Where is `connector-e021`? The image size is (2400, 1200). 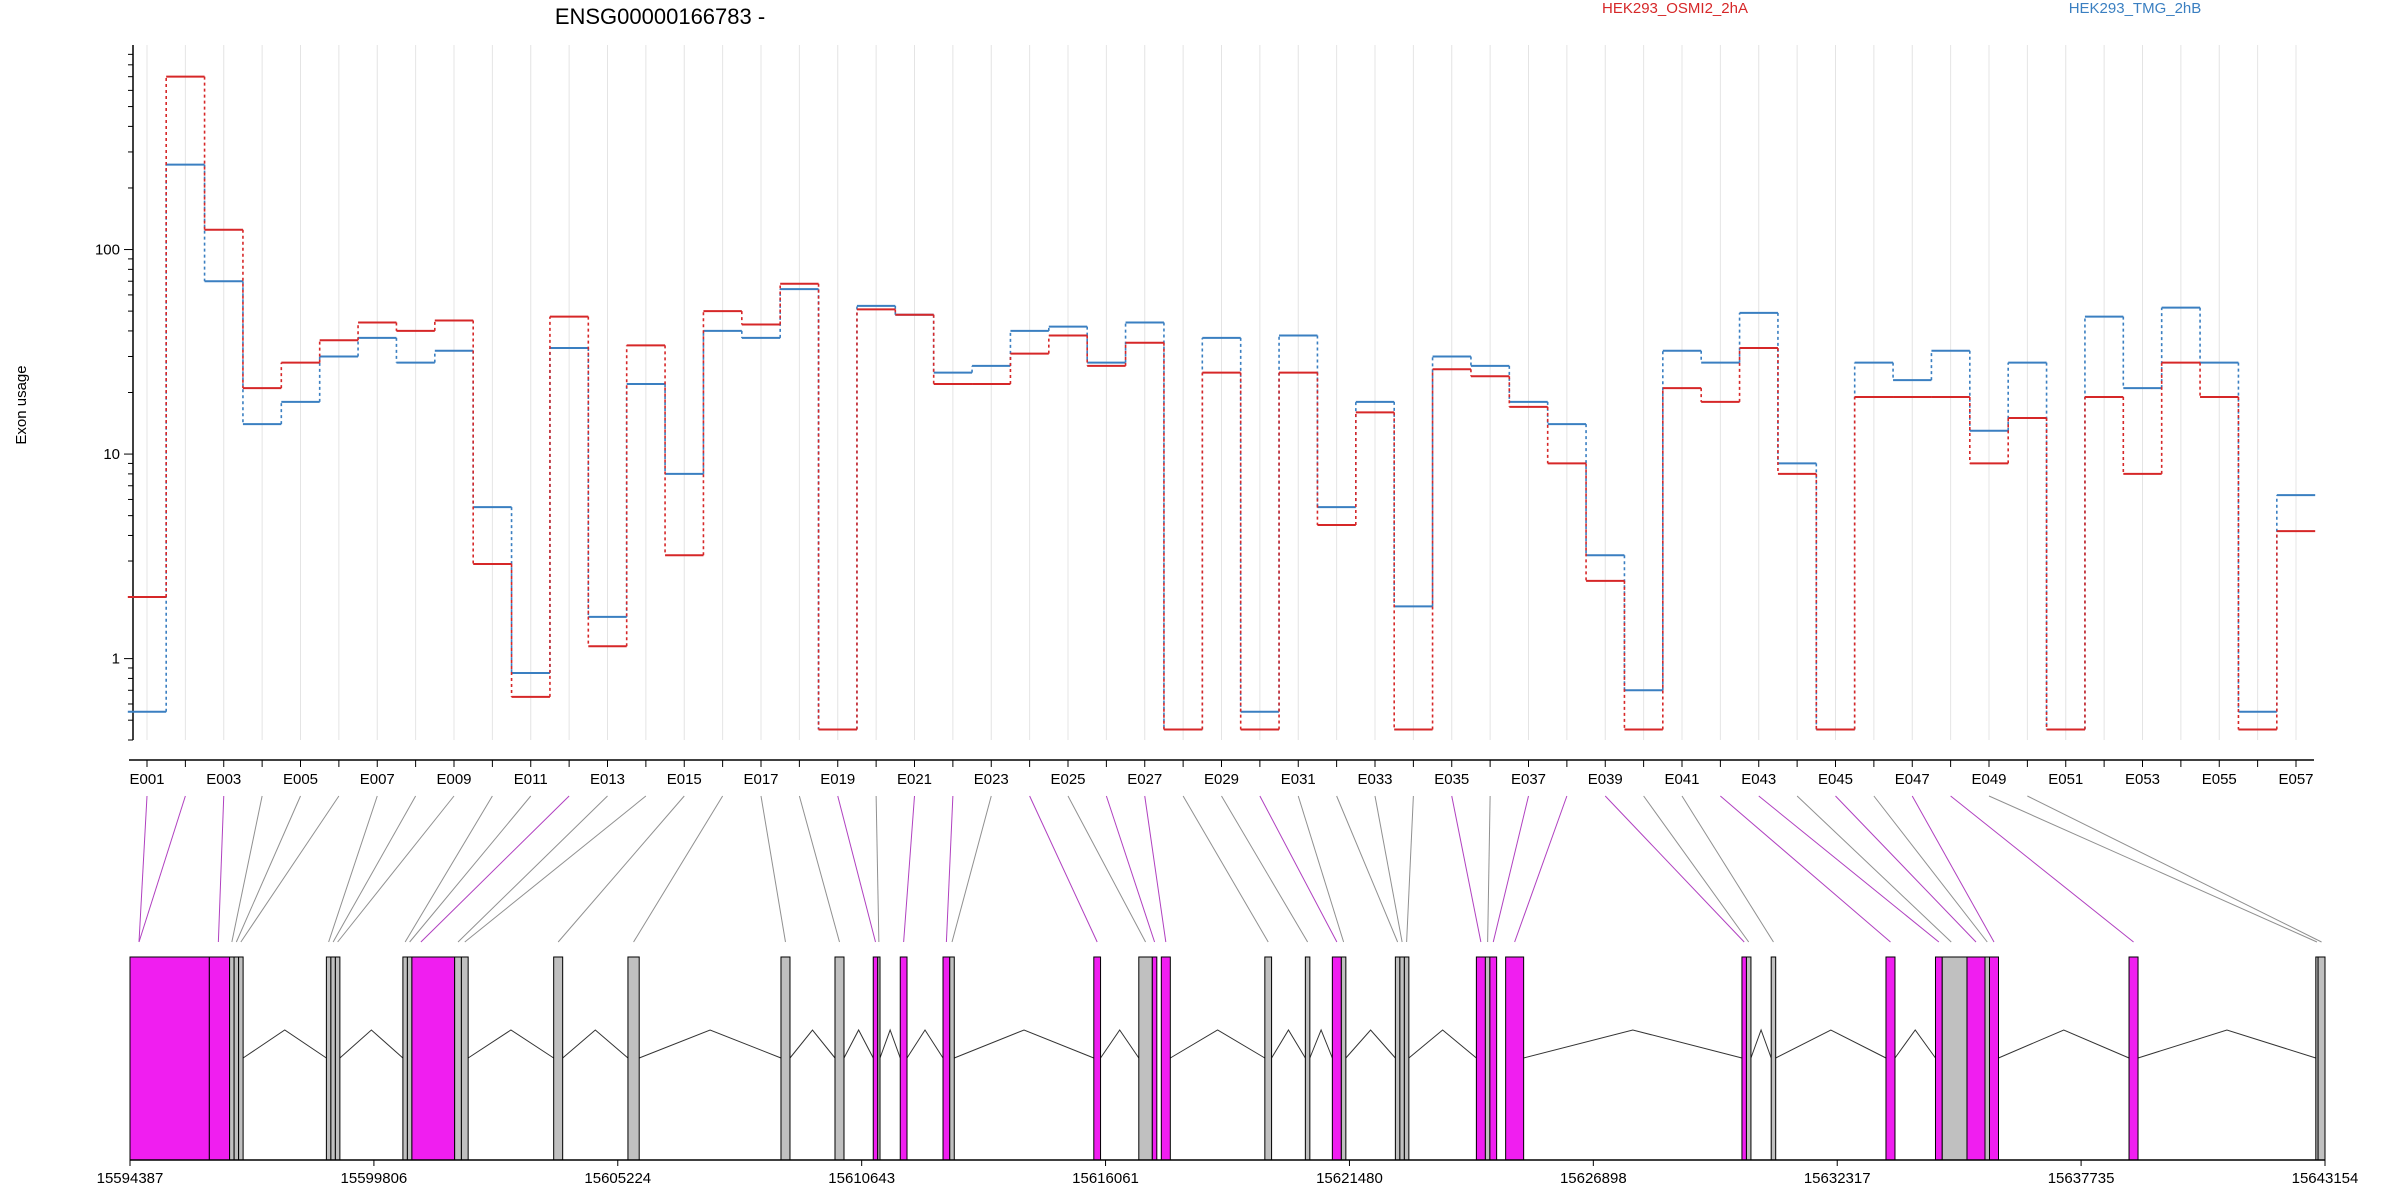 connector-e021 is located at coordinates (909, 869).